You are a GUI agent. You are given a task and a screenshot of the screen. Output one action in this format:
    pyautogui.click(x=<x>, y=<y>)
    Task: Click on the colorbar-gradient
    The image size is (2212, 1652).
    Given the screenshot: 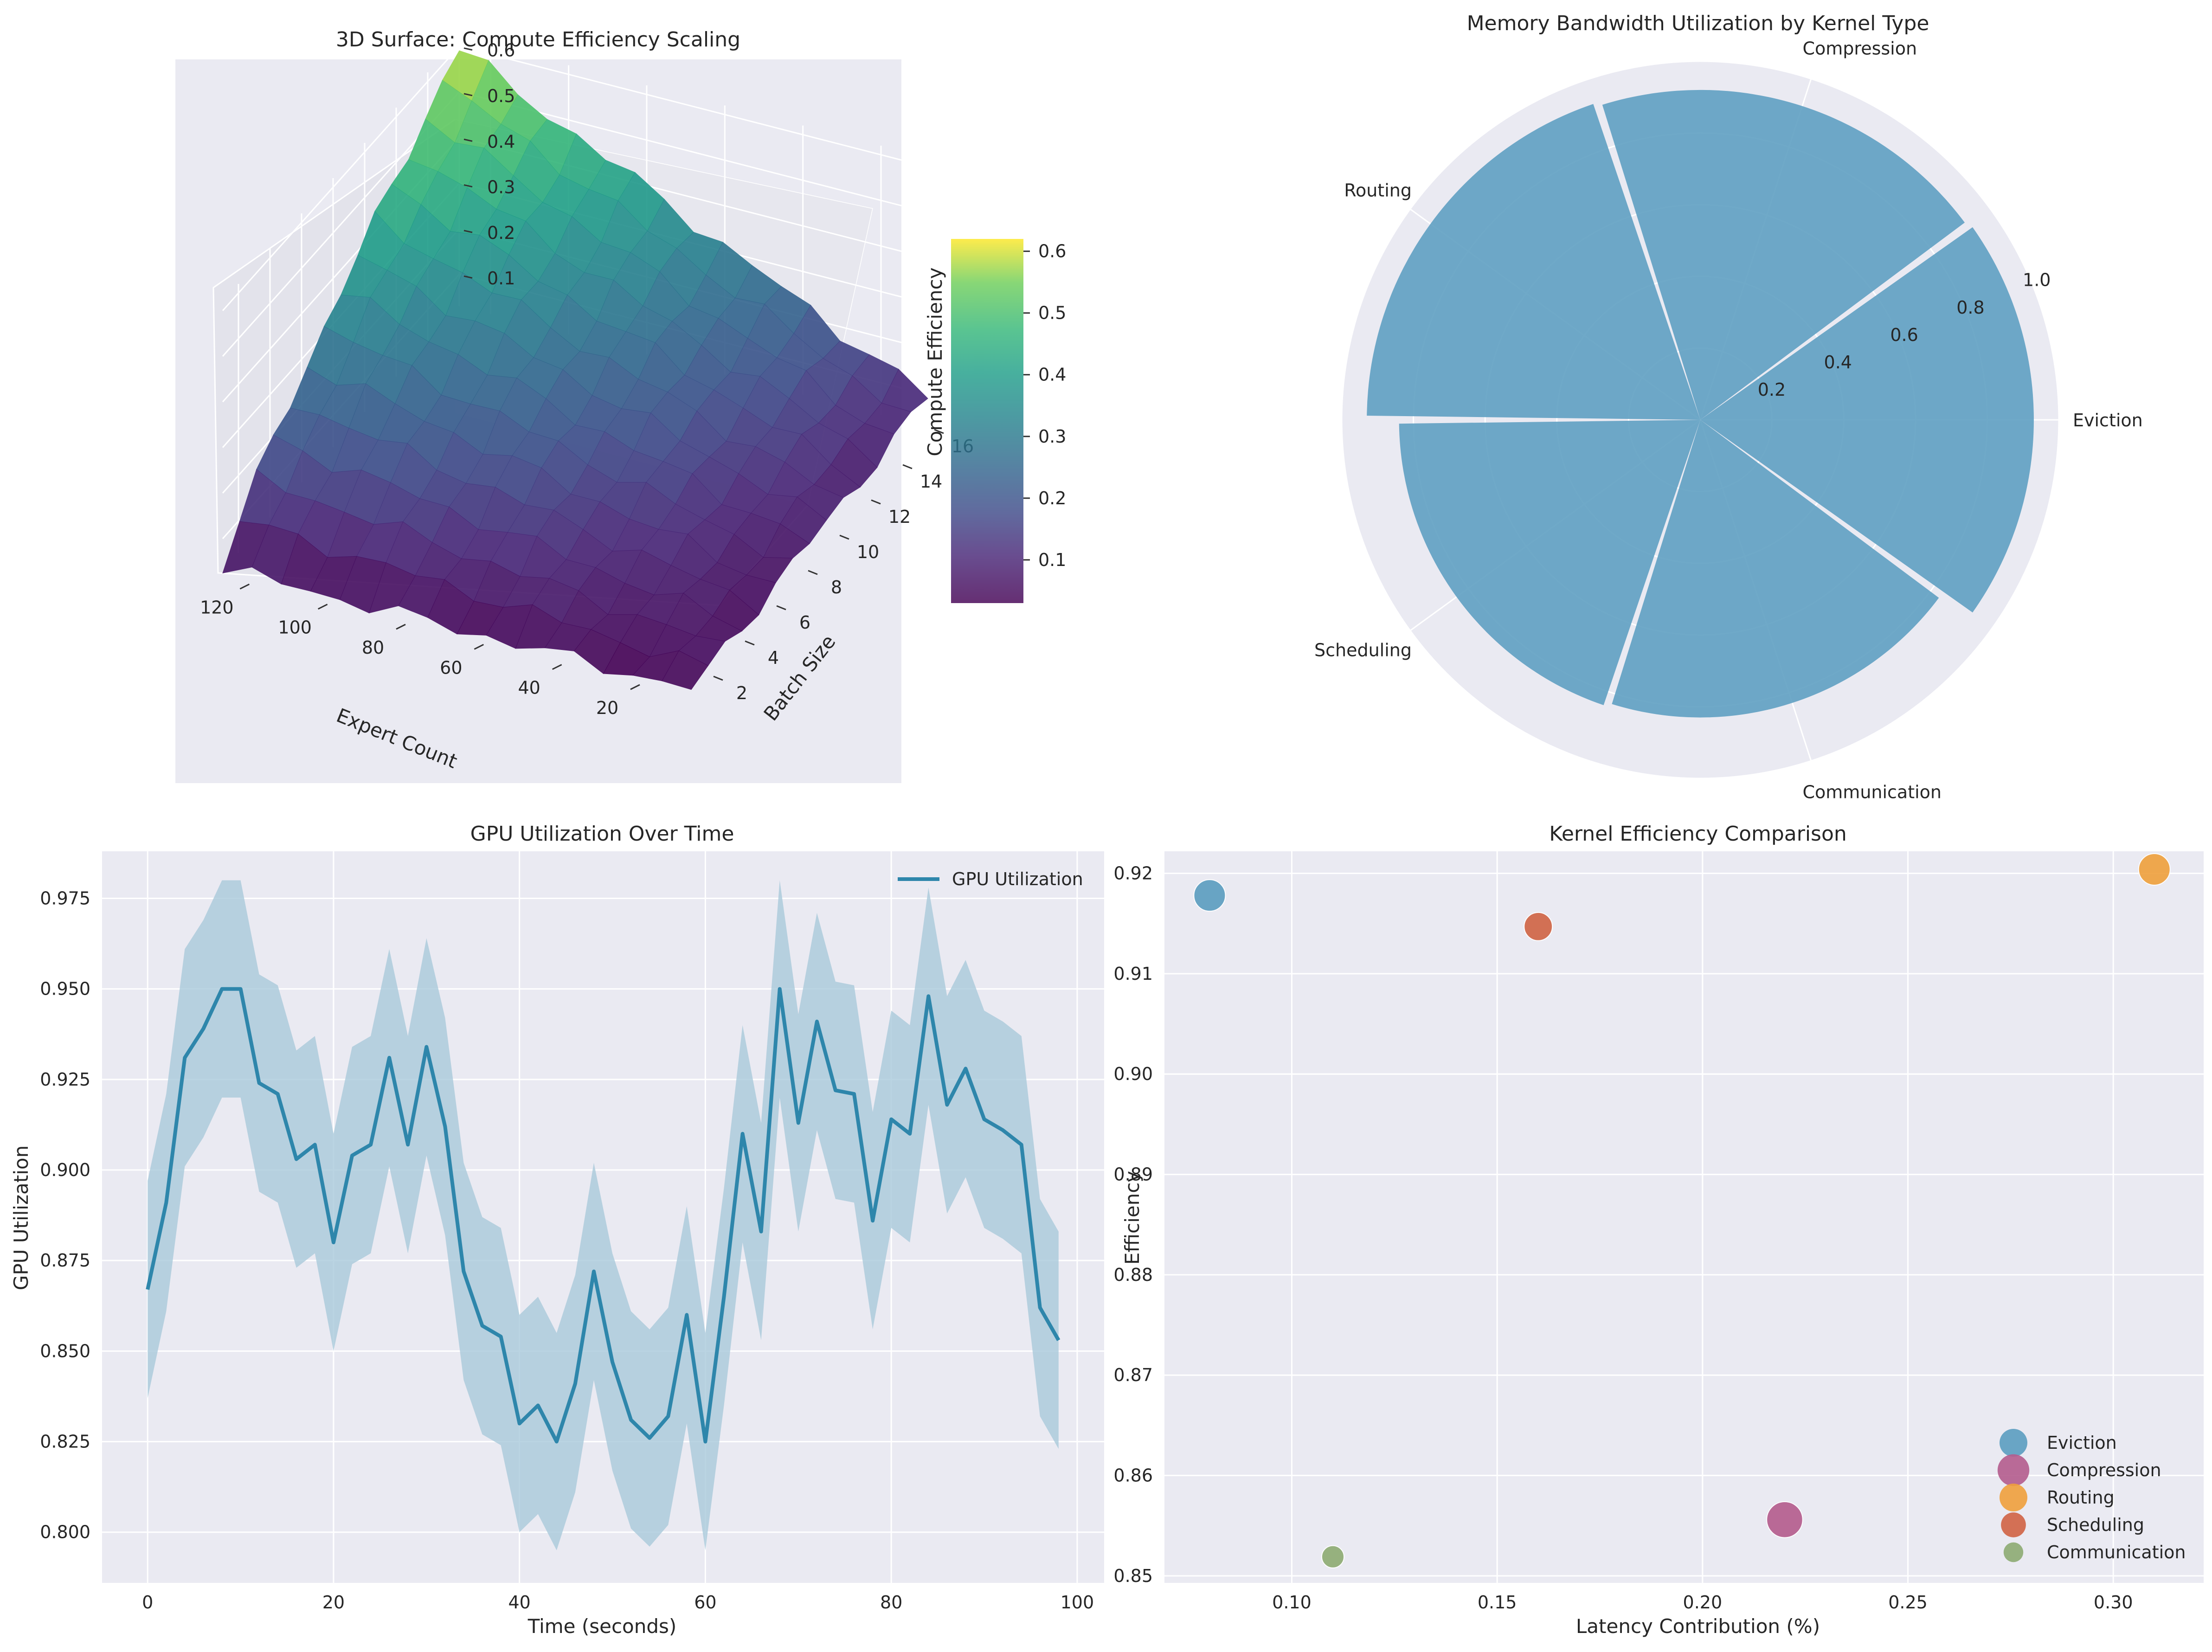 What is the action you would take?
    pyautogui.click(x=987, y=421)
    